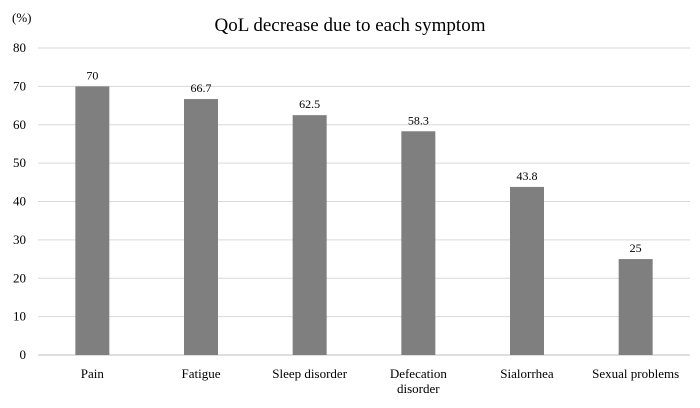 This screenshot has height=408, width=700. Describe the element at coordinates (19, 124) in the screenshot. I see `y-tick-label: 60` at that location.